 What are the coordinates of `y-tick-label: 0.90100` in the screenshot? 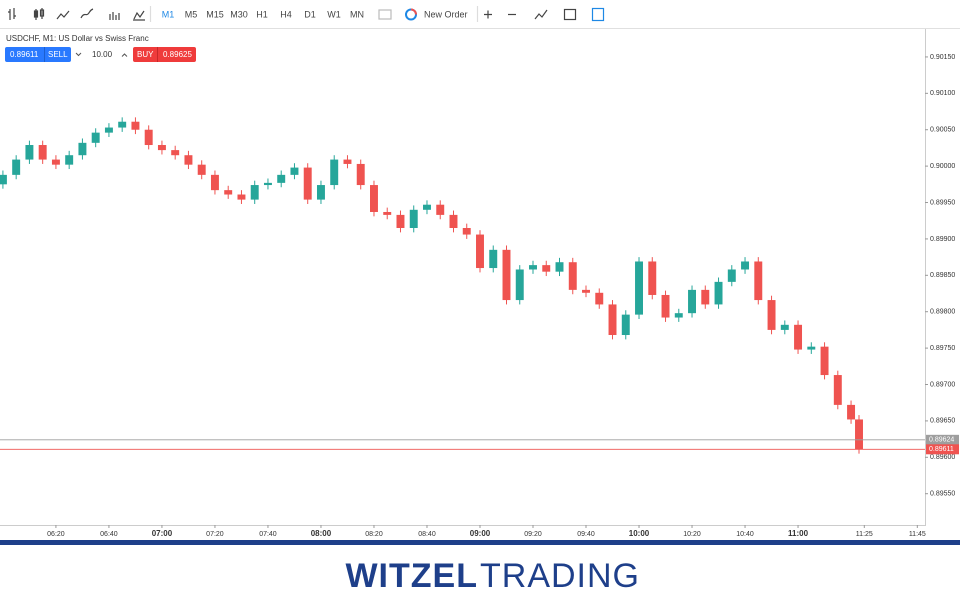 It's located at (942, 93).